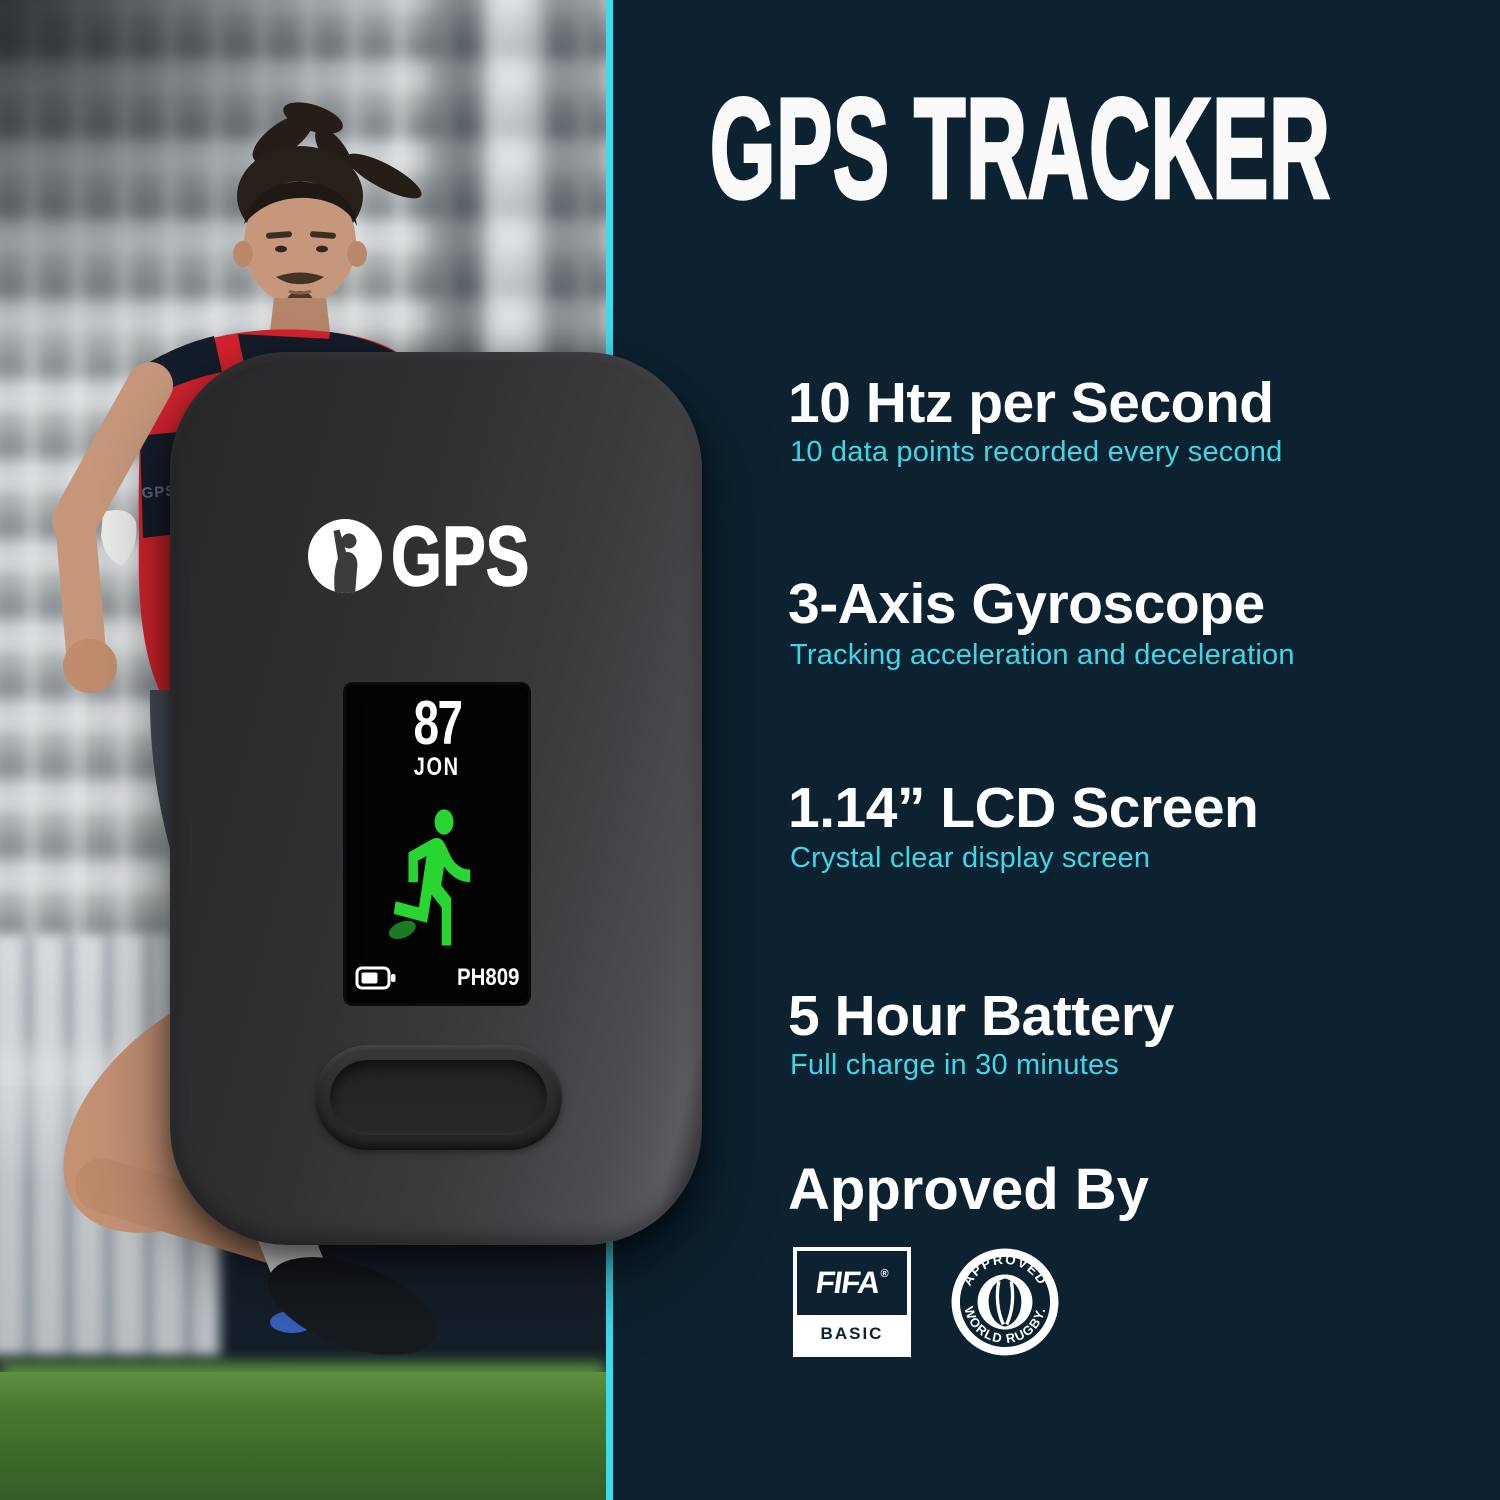 The image size is (1500, 1500). What do you see at coordinates (970, 858) in the screenshot?
I see `feature-subtitle-lcd-screen: Crystal clear display screen` at bounding box center [970, 858].